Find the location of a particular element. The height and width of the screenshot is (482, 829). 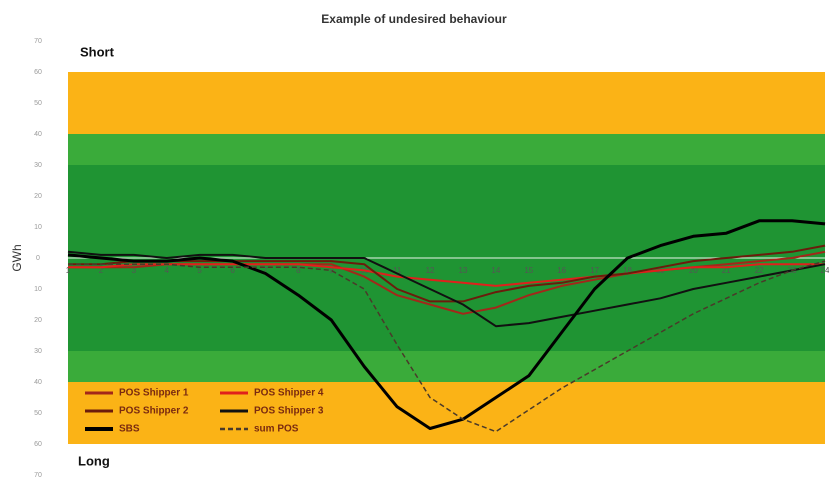

x-tick-label: 6 is located at coordinates (232, 270).